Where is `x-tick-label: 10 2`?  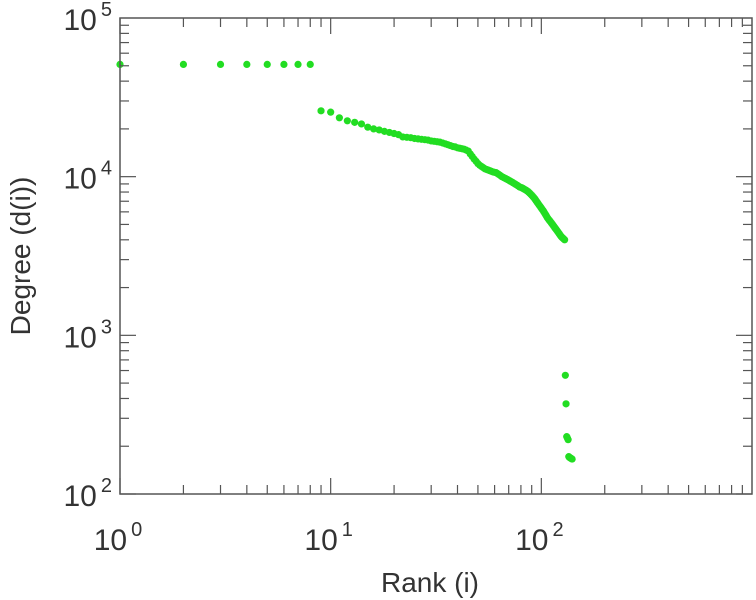
x-tick-label: 10 2 is located at coordinates (539, 538).